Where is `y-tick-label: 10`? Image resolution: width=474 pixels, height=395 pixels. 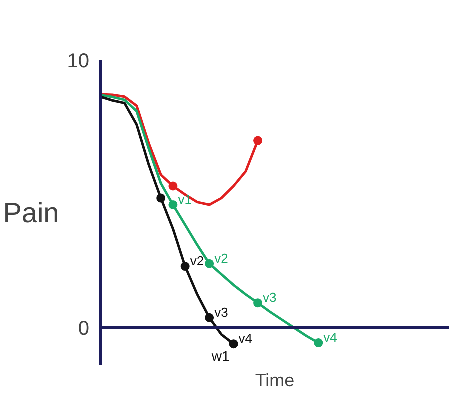 y-tick-label: 10 is located at coordinates (78, 61).